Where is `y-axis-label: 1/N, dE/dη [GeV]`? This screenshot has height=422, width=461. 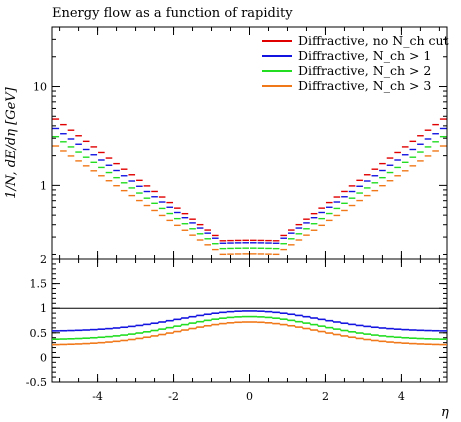 y-axis-label: 1/N, dE/dη [GeV] is located at coordinates (11, 142).